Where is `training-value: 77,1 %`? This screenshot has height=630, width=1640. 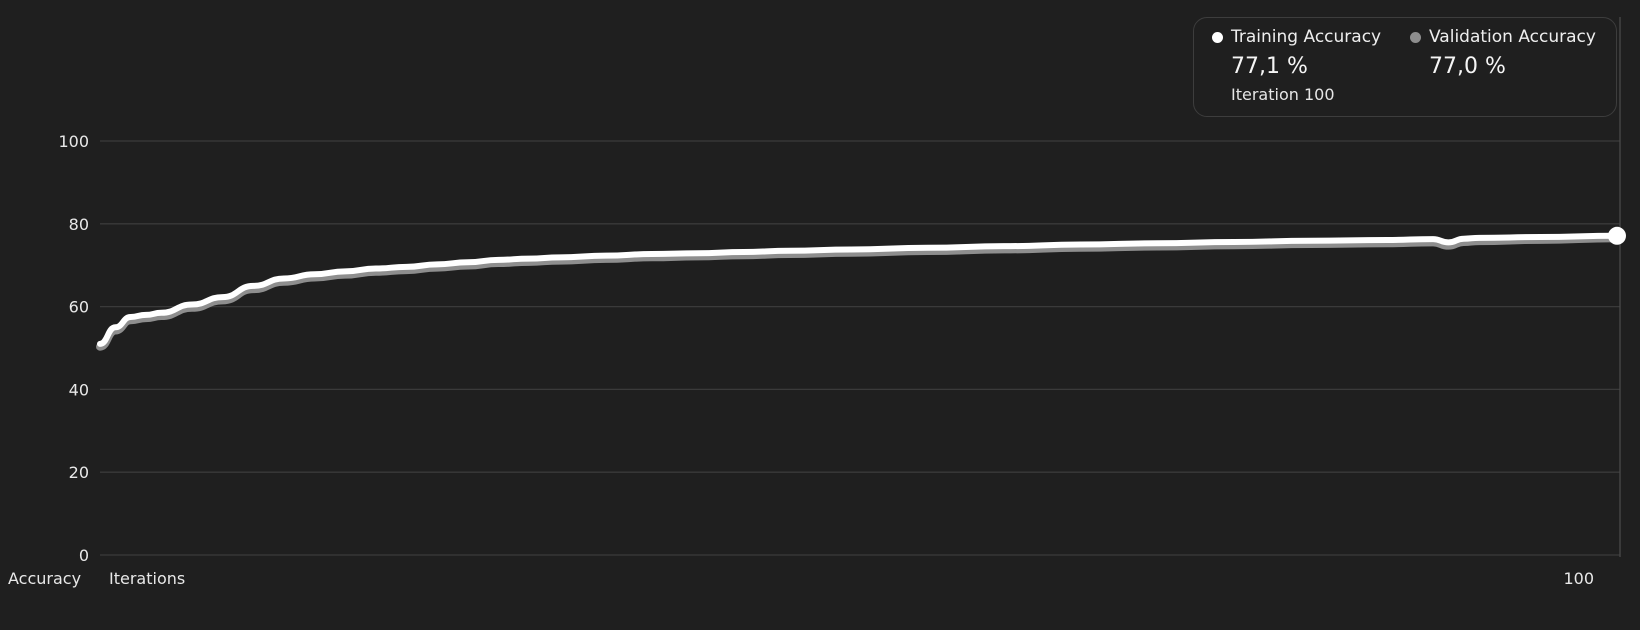
training-value: 77,1 % is located at coordinates (1269, 66).